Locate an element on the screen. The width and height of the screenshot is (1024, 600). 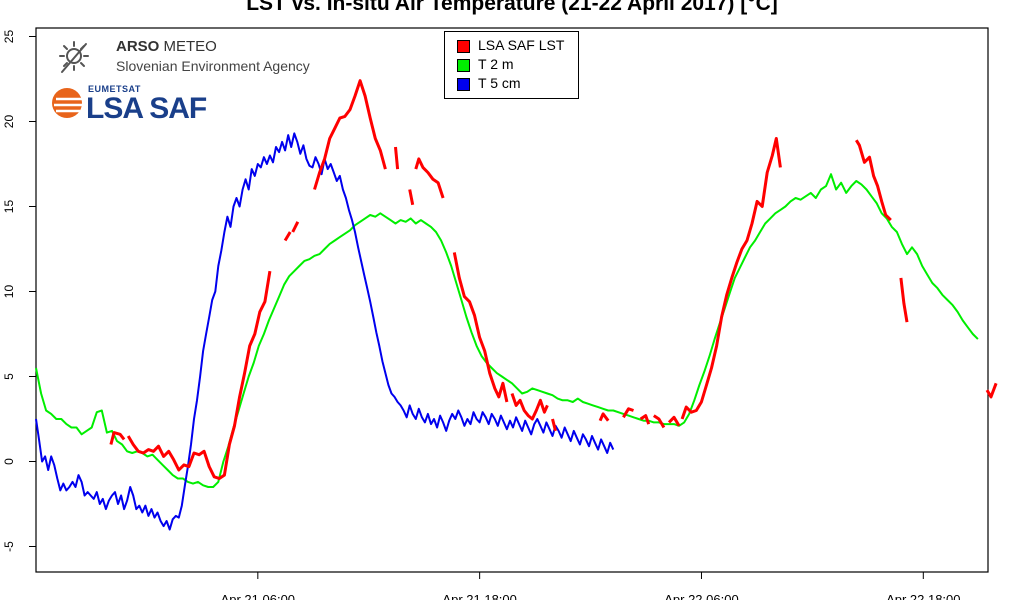
sun-cloud-icon is located at coordinates (74, 57).